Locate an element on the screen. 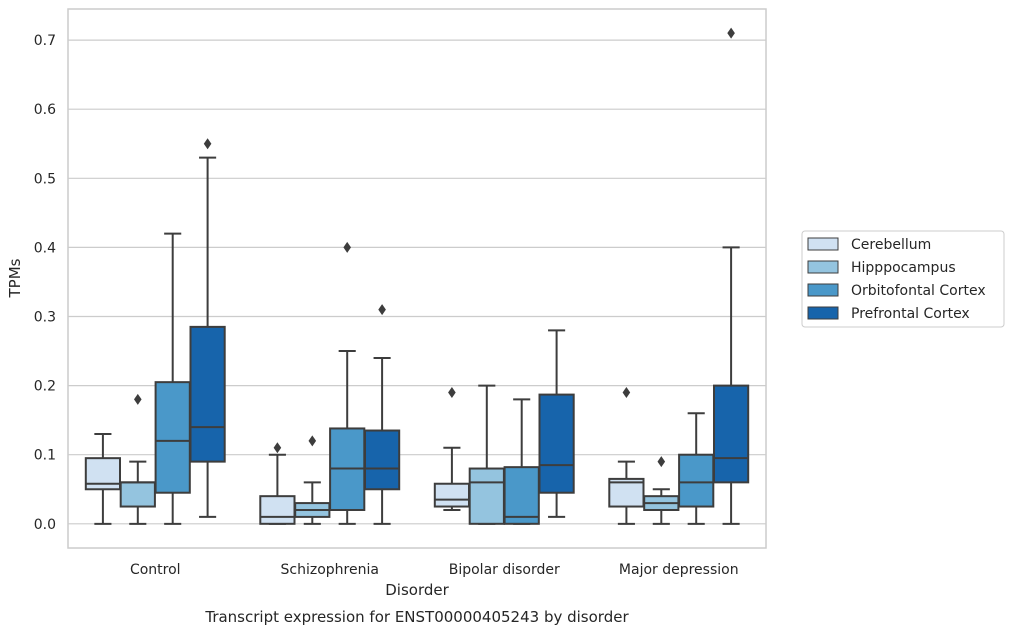 The height and width of the screenshot is (638, 1014). x-tick-label: Major depression is located at coordinates (679, 570).